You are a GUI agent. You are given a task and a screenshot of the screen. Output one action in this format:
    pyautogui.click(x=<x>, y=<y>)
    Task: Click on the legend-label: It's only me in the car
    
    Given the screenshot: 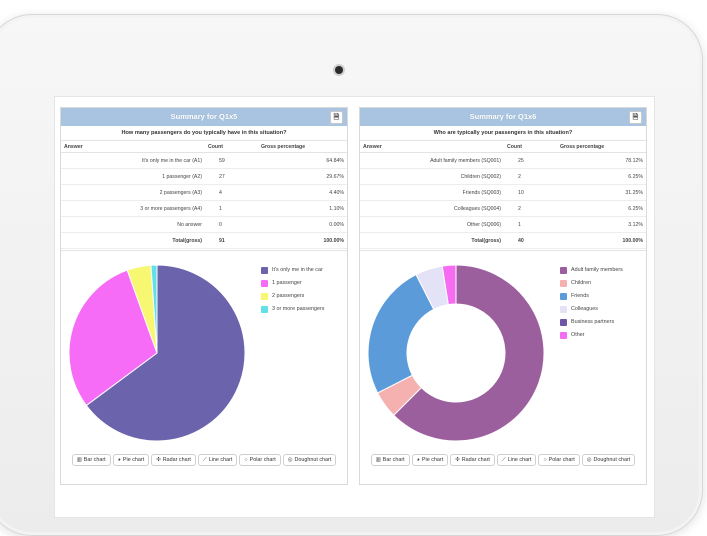 What is the action you would take?
    pyautogui.click(x=297, y=270)
    